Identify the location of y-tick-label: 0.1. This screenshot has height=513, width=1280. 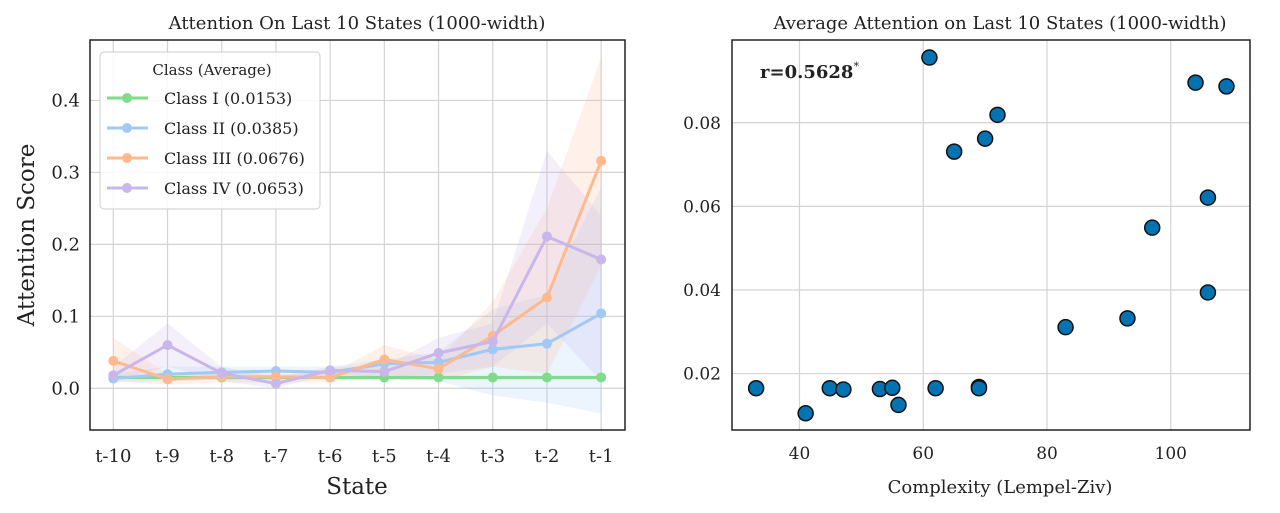
(65, 316).